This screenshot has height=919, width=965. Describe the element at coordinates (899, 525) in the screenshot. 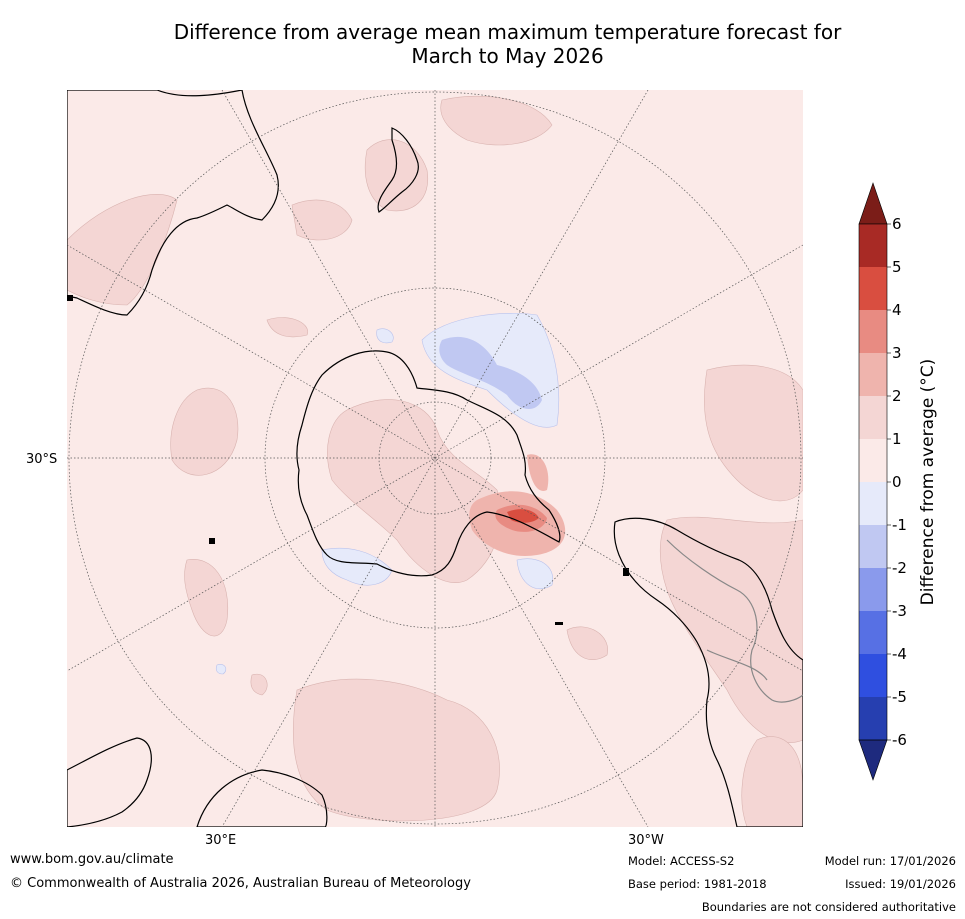

I see `colorbar-tick-label: -1` at that location.